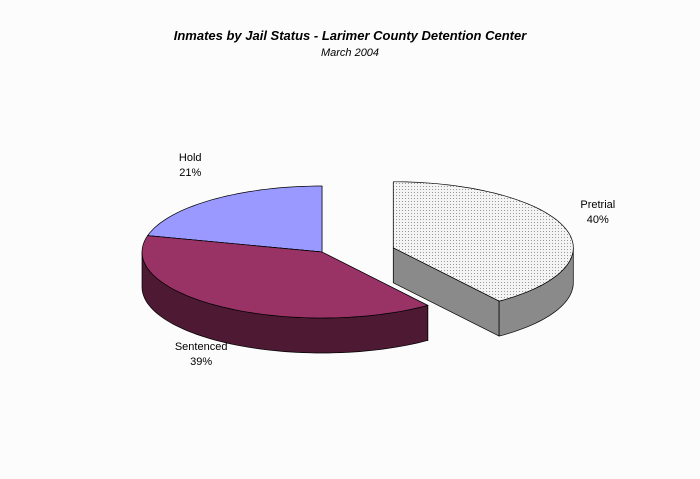  Describe the element at coordinates (190, 173) in the screenshot. I see `slice-value-label: 21%` at that location.